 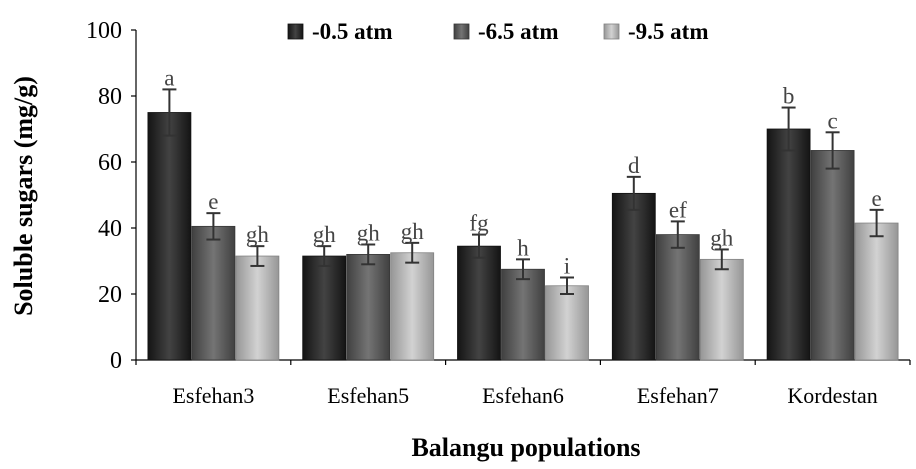 What do you see at coordinates (789, 96) in the screenshot?
I see `significance-label: b` at bounding box center [789, 96].